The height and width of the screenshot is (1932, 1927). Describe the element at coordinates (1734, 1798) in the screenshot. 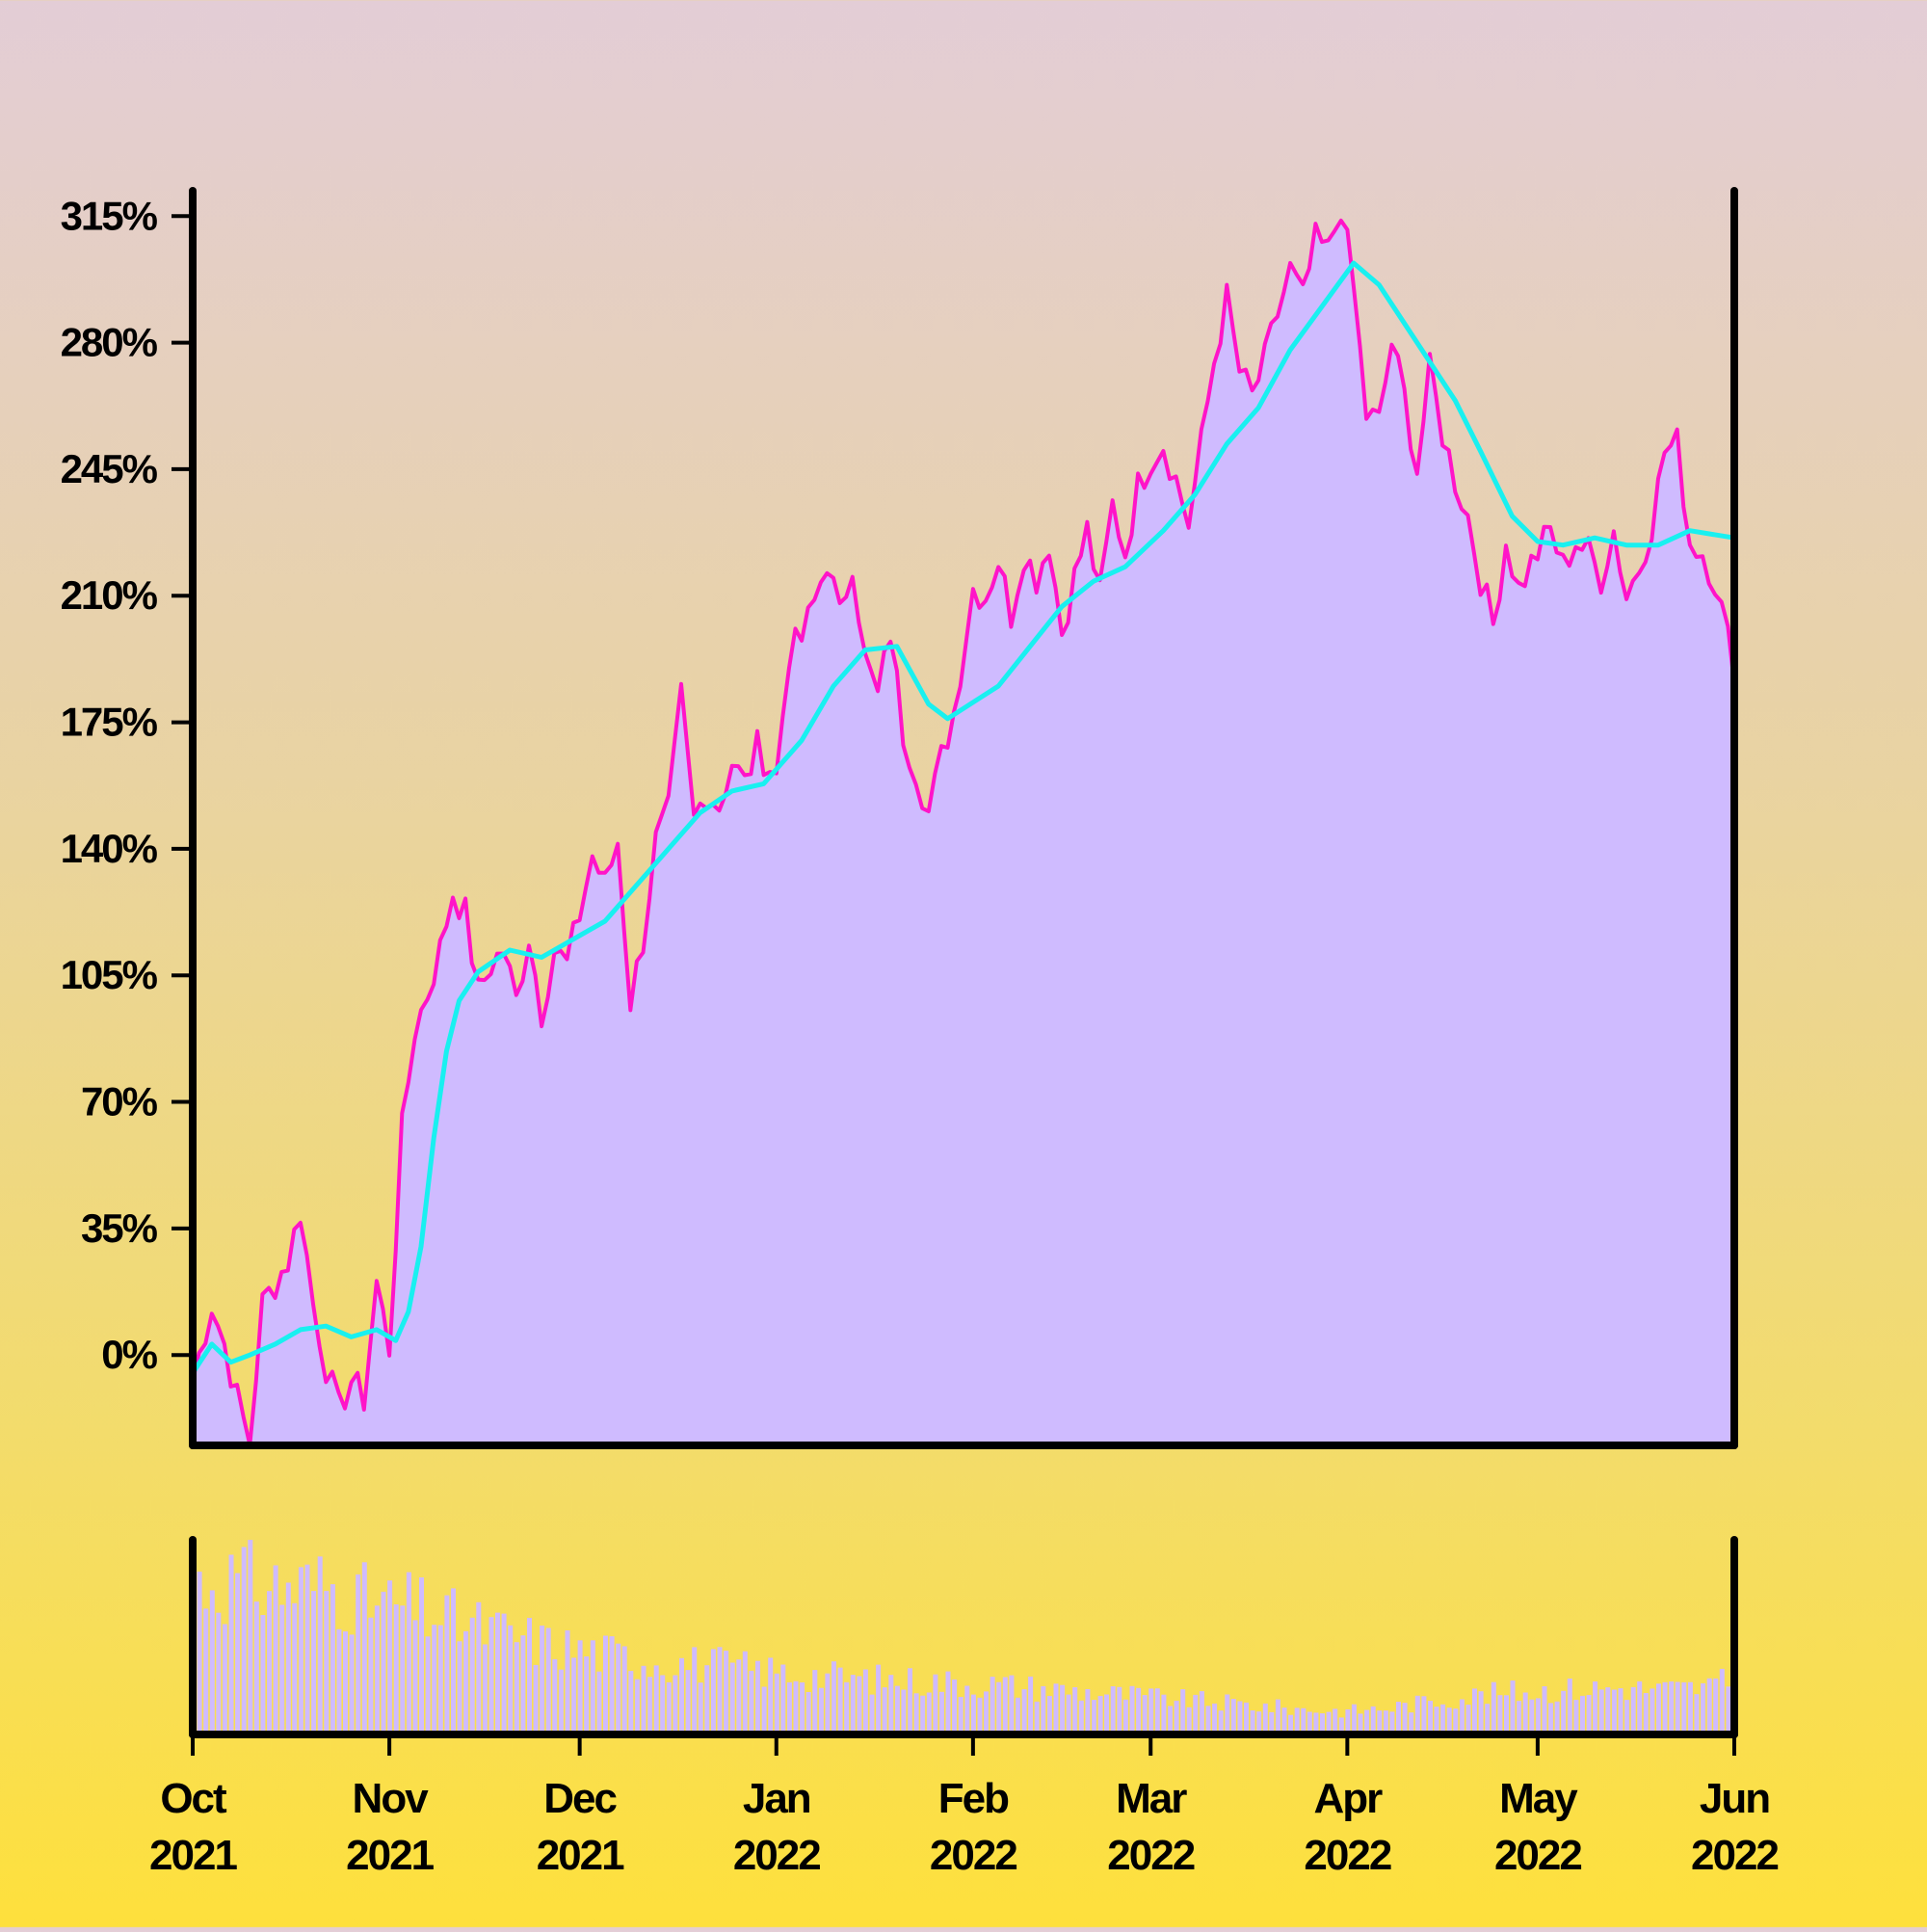

I see `x-tick-month-label: Jun` at that location.